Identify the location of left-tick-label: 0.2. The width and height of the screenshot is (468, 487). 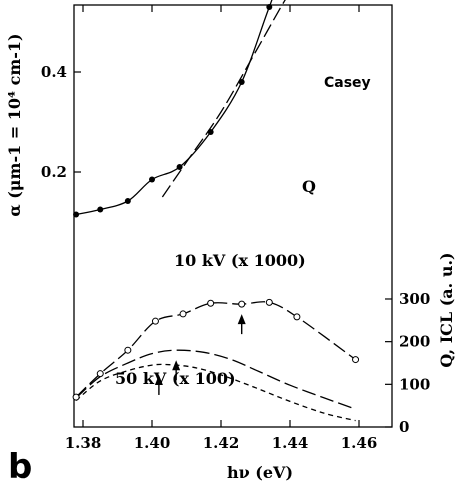
(54, 172).